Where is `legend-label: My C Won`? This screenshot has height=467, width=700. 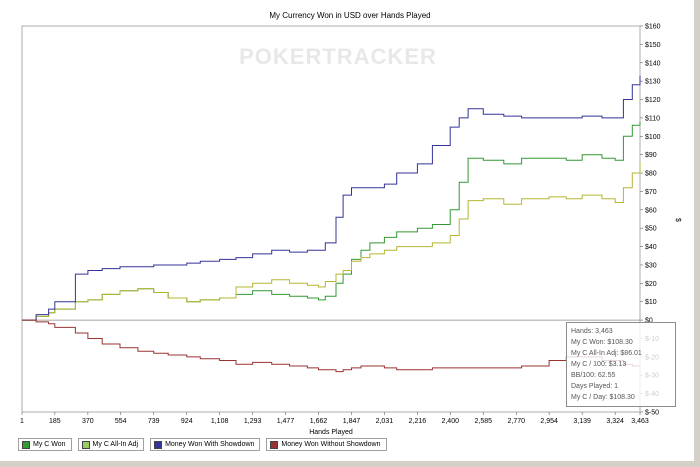 legend-label: My C Won is located at coordinates (49, 444).